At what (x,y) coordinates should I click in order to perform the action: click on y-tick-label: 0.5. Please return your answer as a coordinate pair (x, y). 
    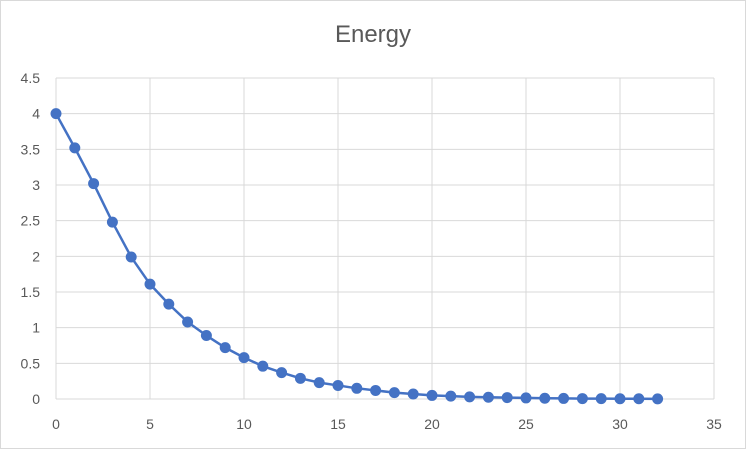
    Looking at the image, I should click on (31, 363).